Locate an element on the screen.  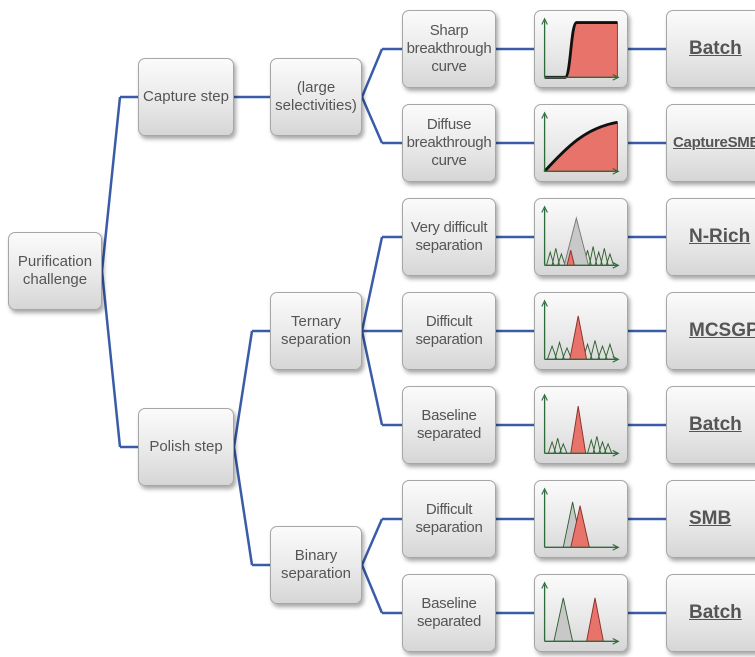
large-selectivities-label: (large selectivities) is located at coordinates (316, 96).